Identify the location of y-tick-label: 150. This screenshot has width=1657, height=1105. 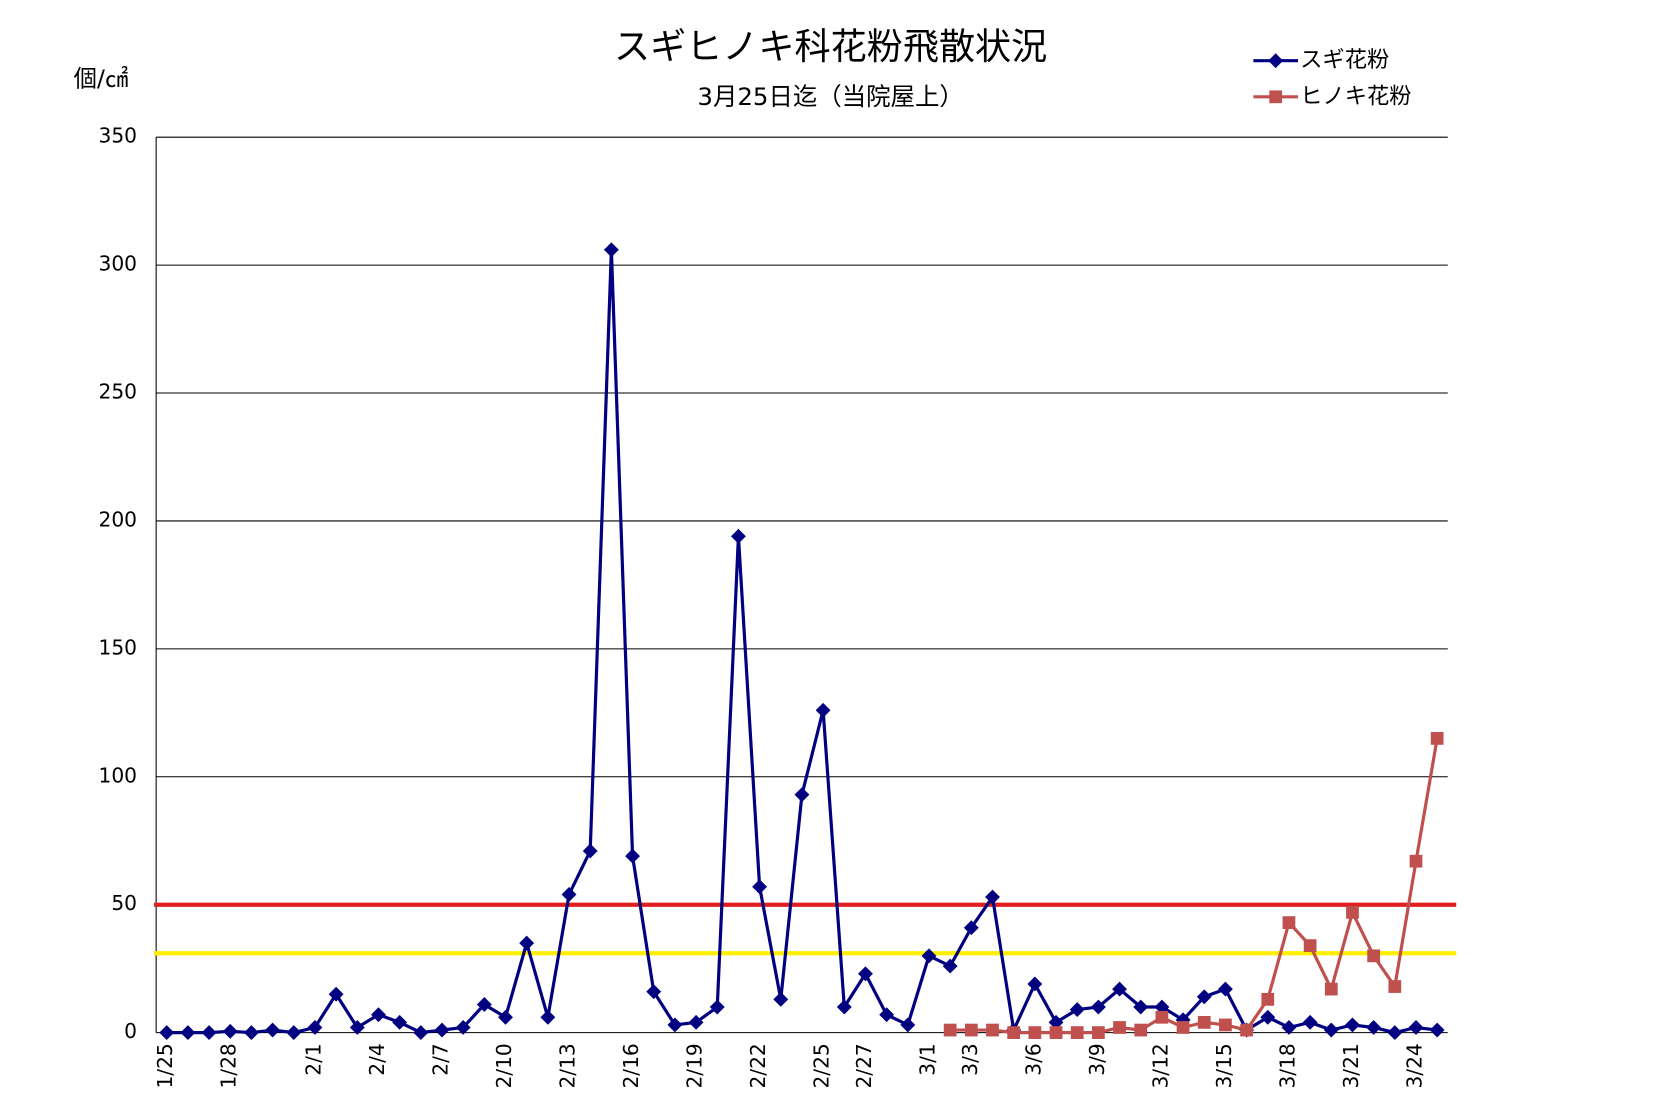
(118, 647).